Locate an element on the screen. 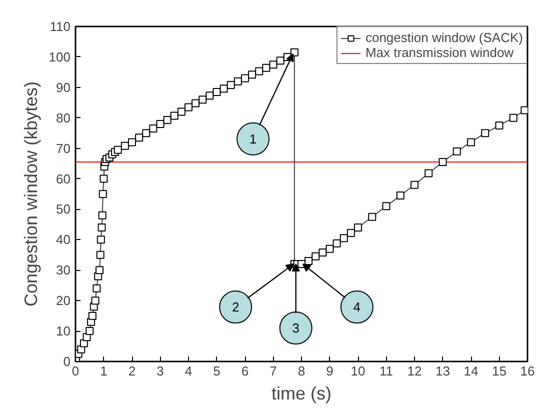 The image size is (552, 418). x-tick-label: 2 is located at coordinates (132, 371).